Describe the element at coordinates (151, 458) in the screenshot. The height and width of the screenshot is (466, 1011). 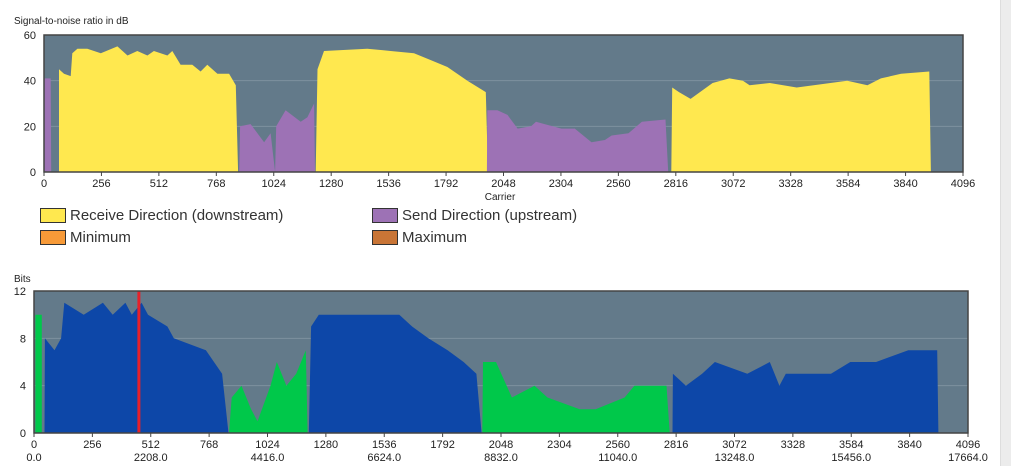
I see `x-tick-label-secondary: 2208.0` at that location.